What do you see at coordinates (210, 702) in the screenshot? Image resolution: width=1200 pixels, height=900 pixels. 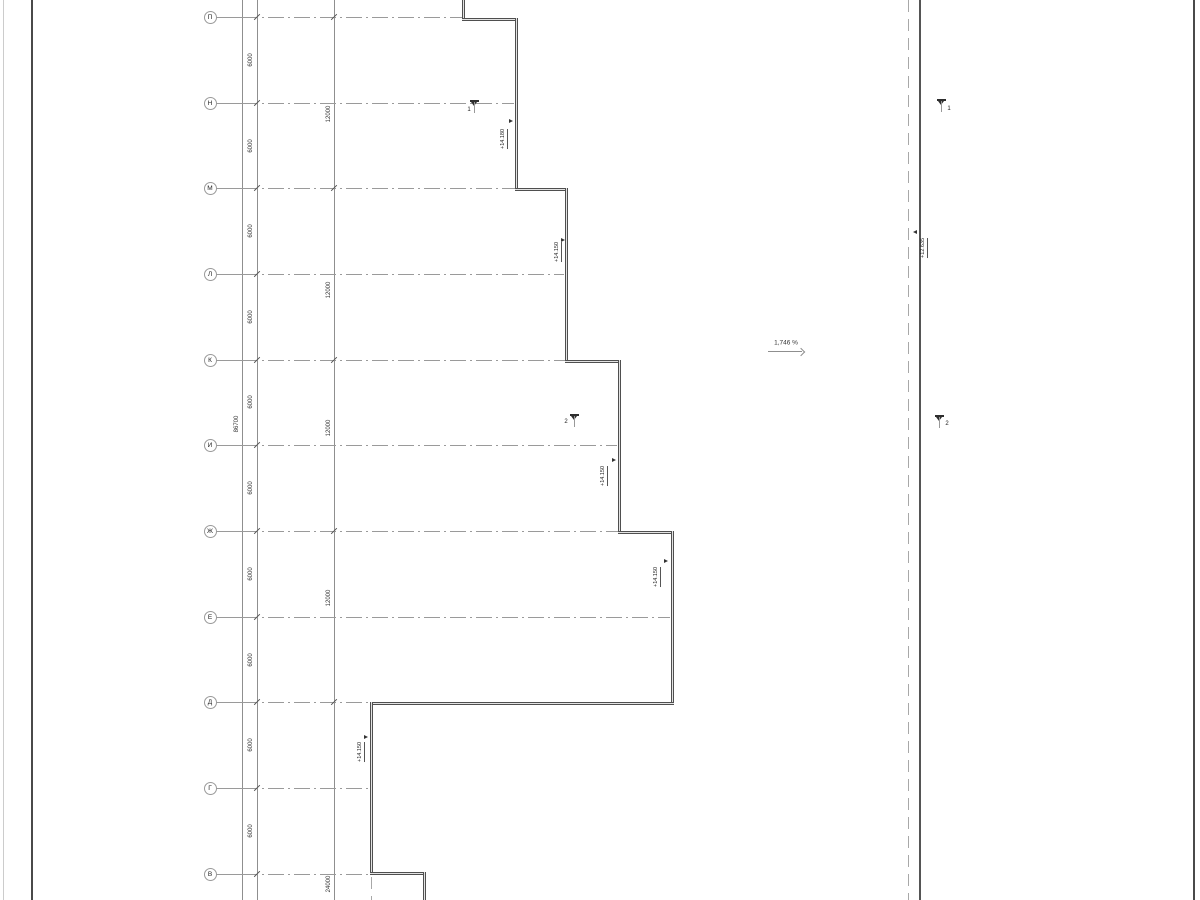 I see `axis-bubble-Д: Д` at bounding box center [210, 702].